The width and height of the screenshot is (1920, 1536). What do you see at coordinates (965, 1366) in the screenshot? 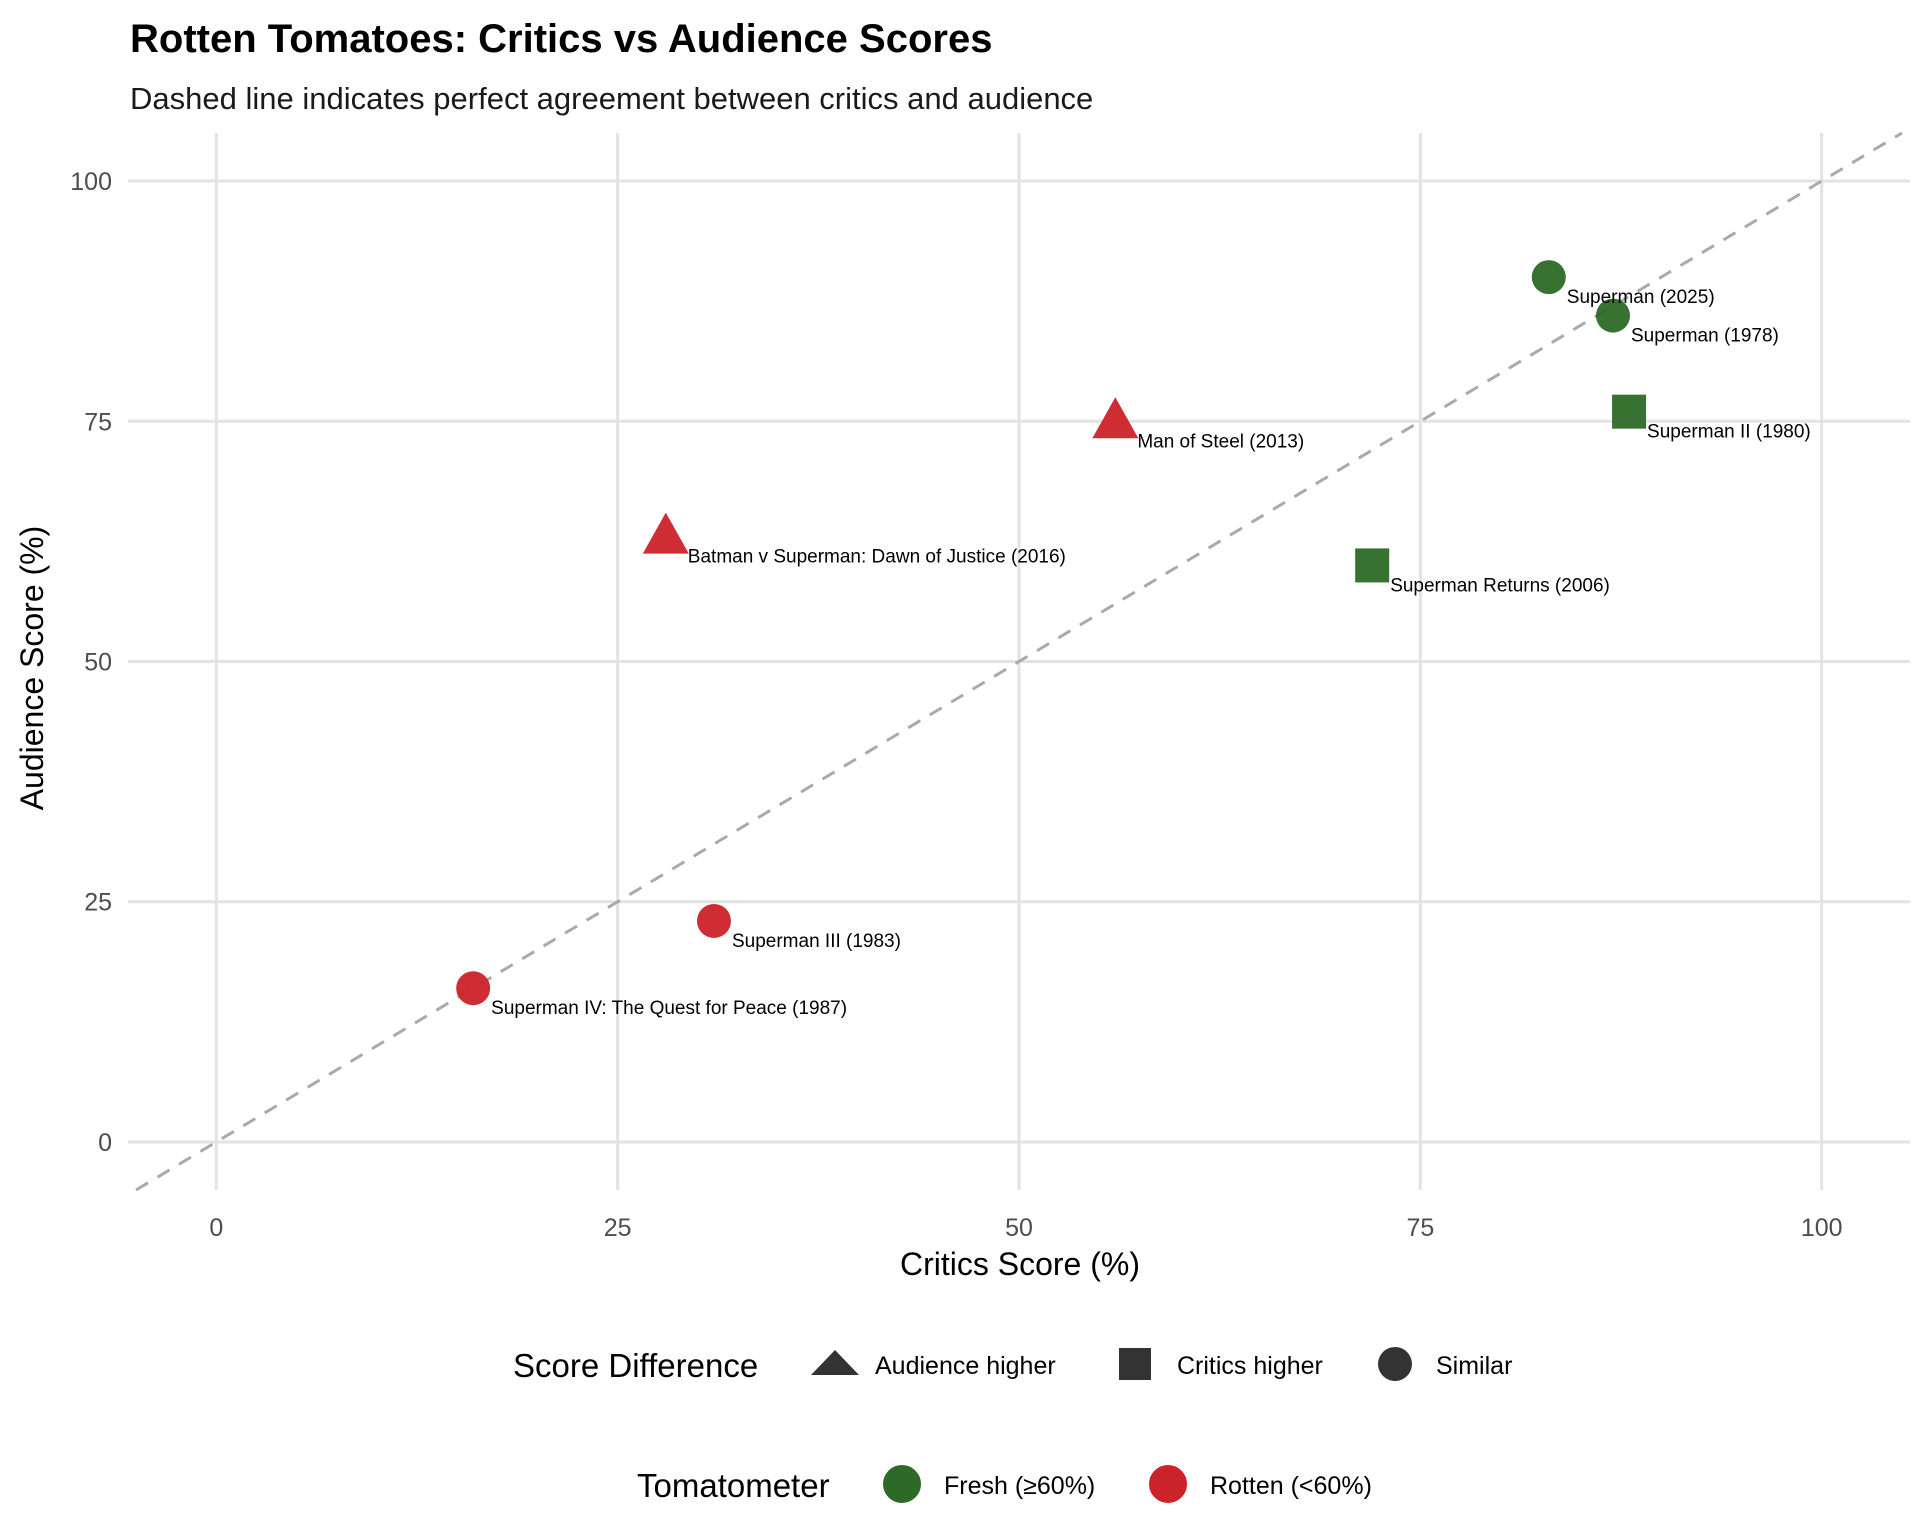
I see `legend-audience-higher-label: Audience higher` at bounding box center [965, 1366].